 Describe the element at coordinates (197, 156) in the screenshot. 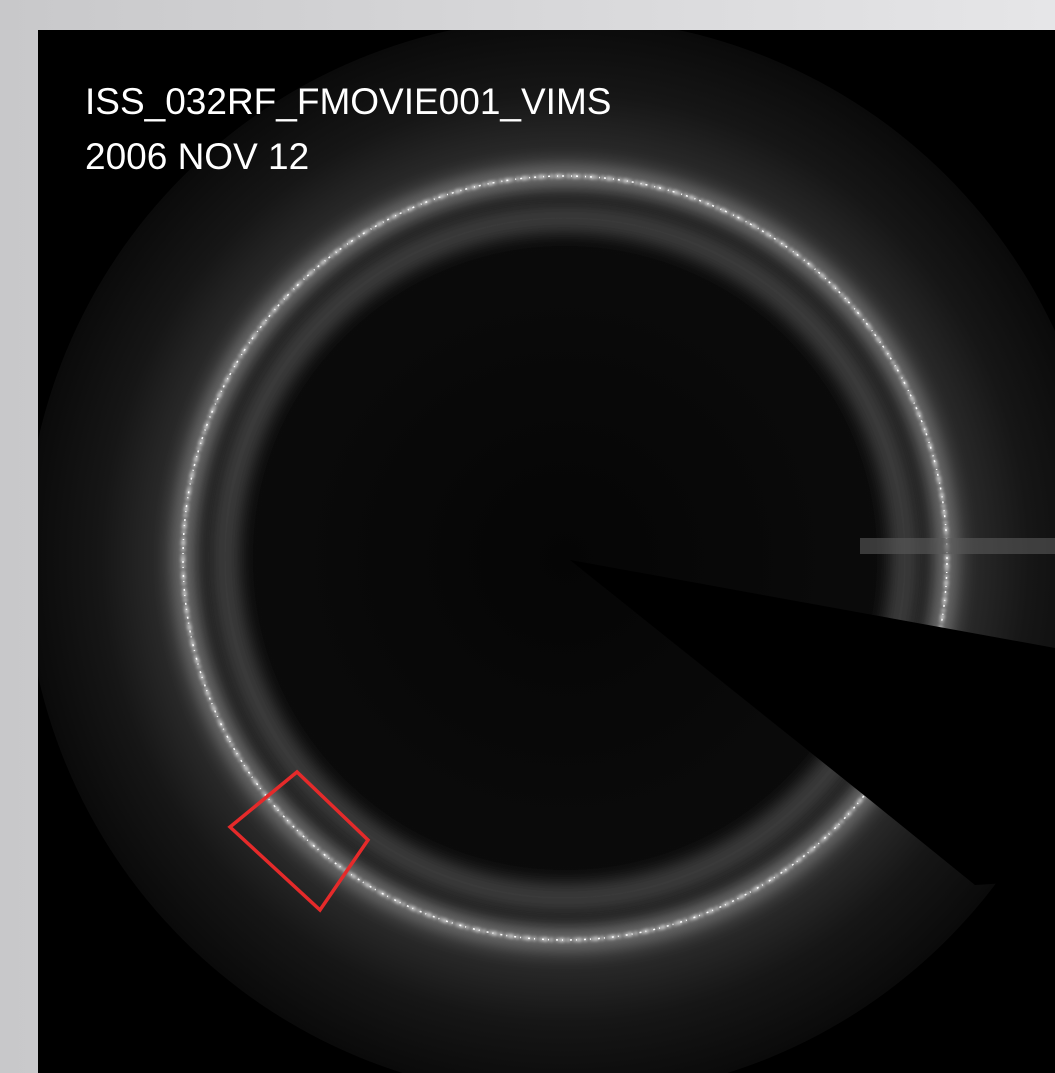

I see `observation-date: 2006 NOV 12` at that location.